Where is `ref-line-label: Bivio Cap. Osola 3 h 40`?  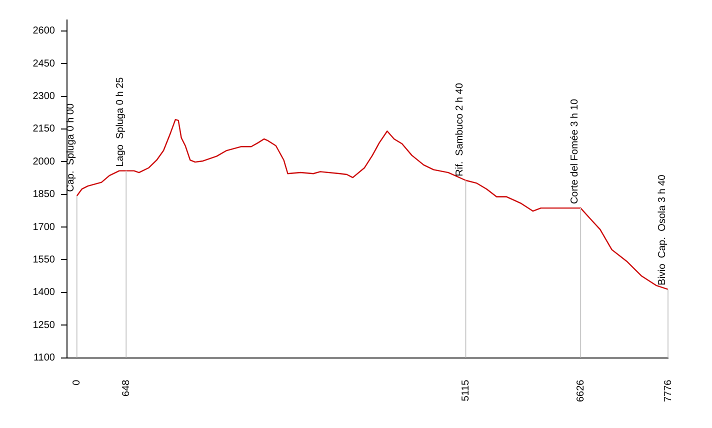 ref-line-label: Bivio Cap. Osola 3 h 40 is located at coordinates (662, 230).